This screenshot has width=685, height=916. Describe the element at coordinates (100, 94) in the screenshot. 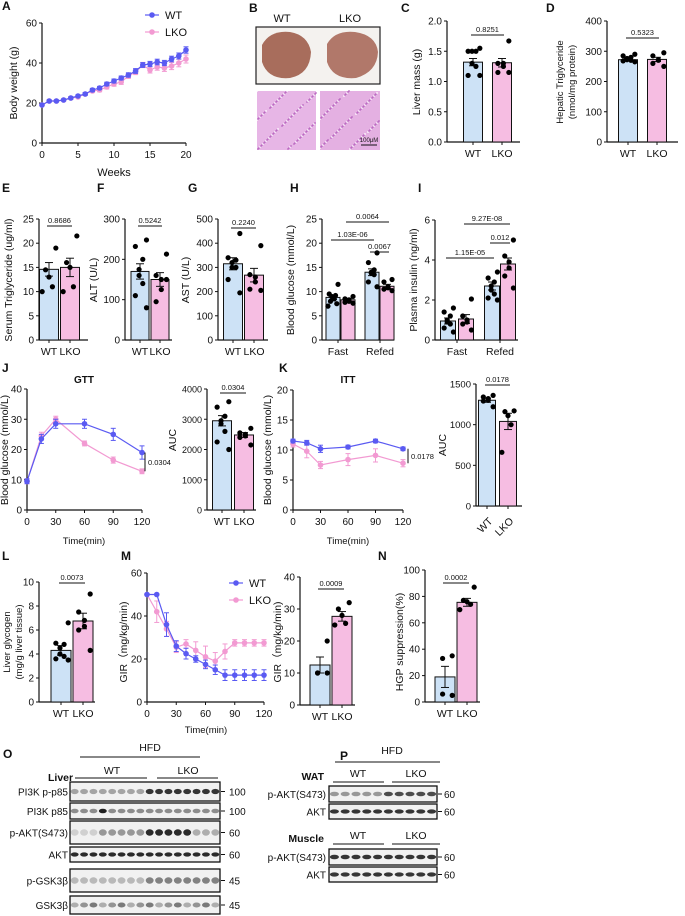

I see `panel-A: 0 20 40 60 Body weight (g) 0 5 10 15 20 Weeks WT LKO` at that location.